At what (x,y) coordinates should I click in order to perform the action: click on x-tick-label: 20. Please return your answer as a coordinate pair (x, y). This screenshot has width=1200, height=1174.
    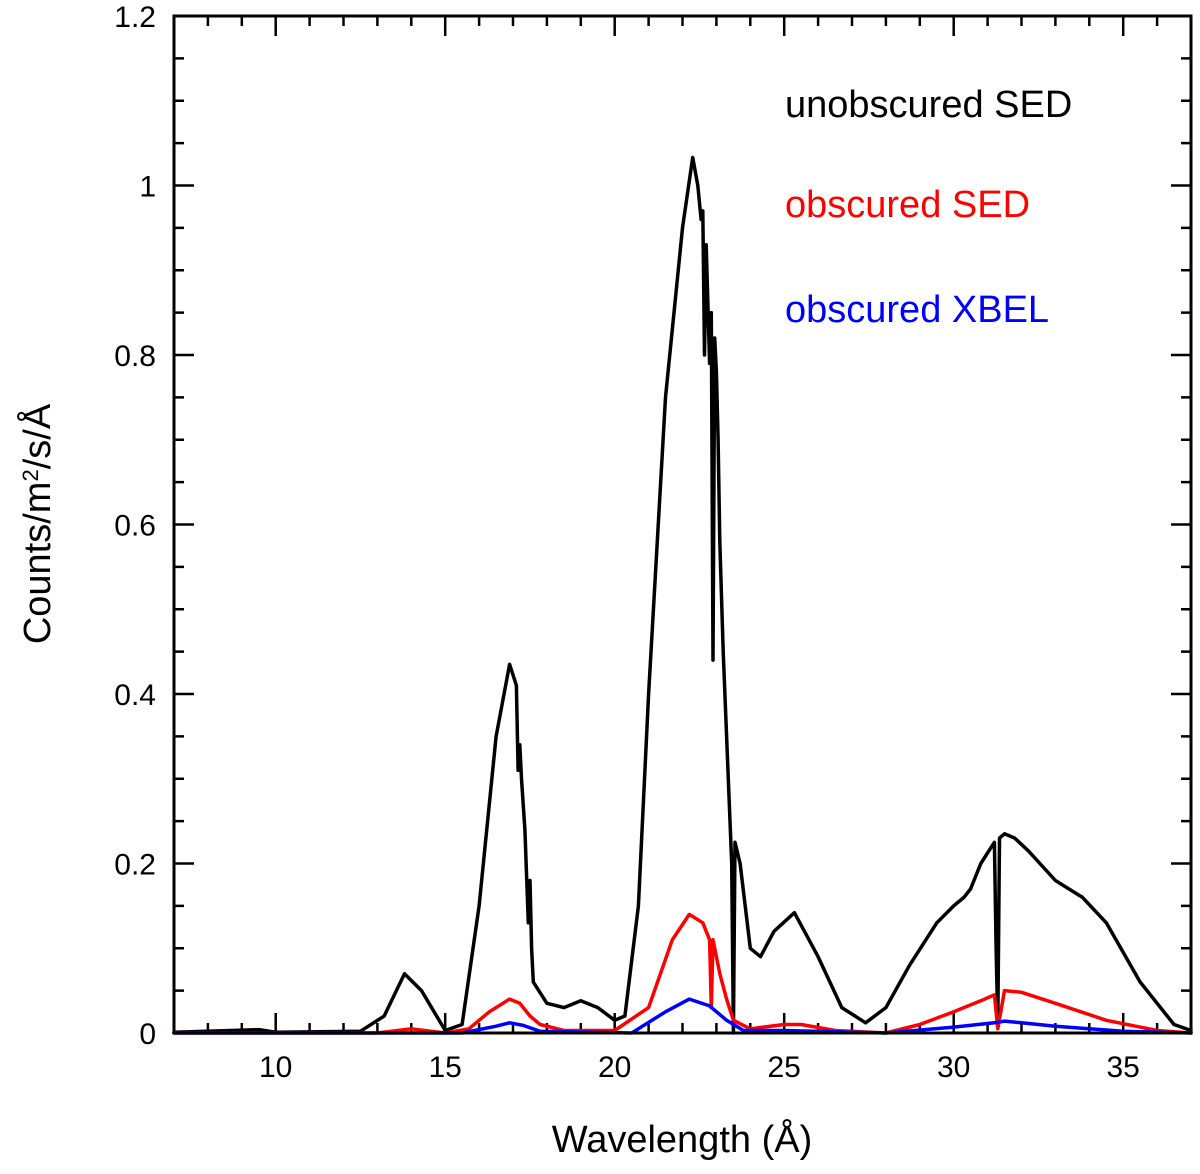
    Looking at the image, I should click on (614, 1067).